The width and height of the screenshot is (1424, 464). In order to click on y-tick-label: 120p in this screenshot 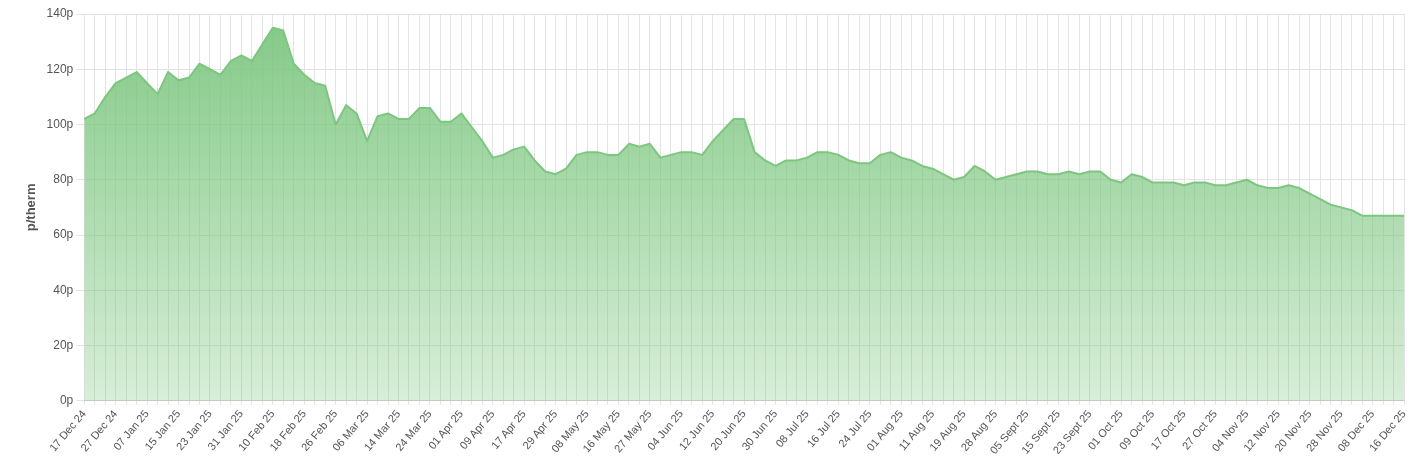, I will do `click(60, 68)`.